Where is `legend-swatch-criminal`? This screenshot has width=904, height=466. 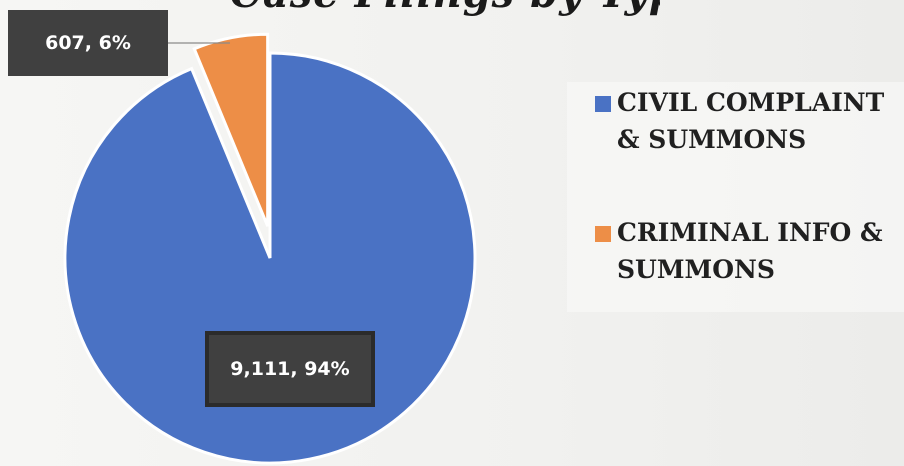
legend-swatch-criminal is located at coordinates (603, 234).